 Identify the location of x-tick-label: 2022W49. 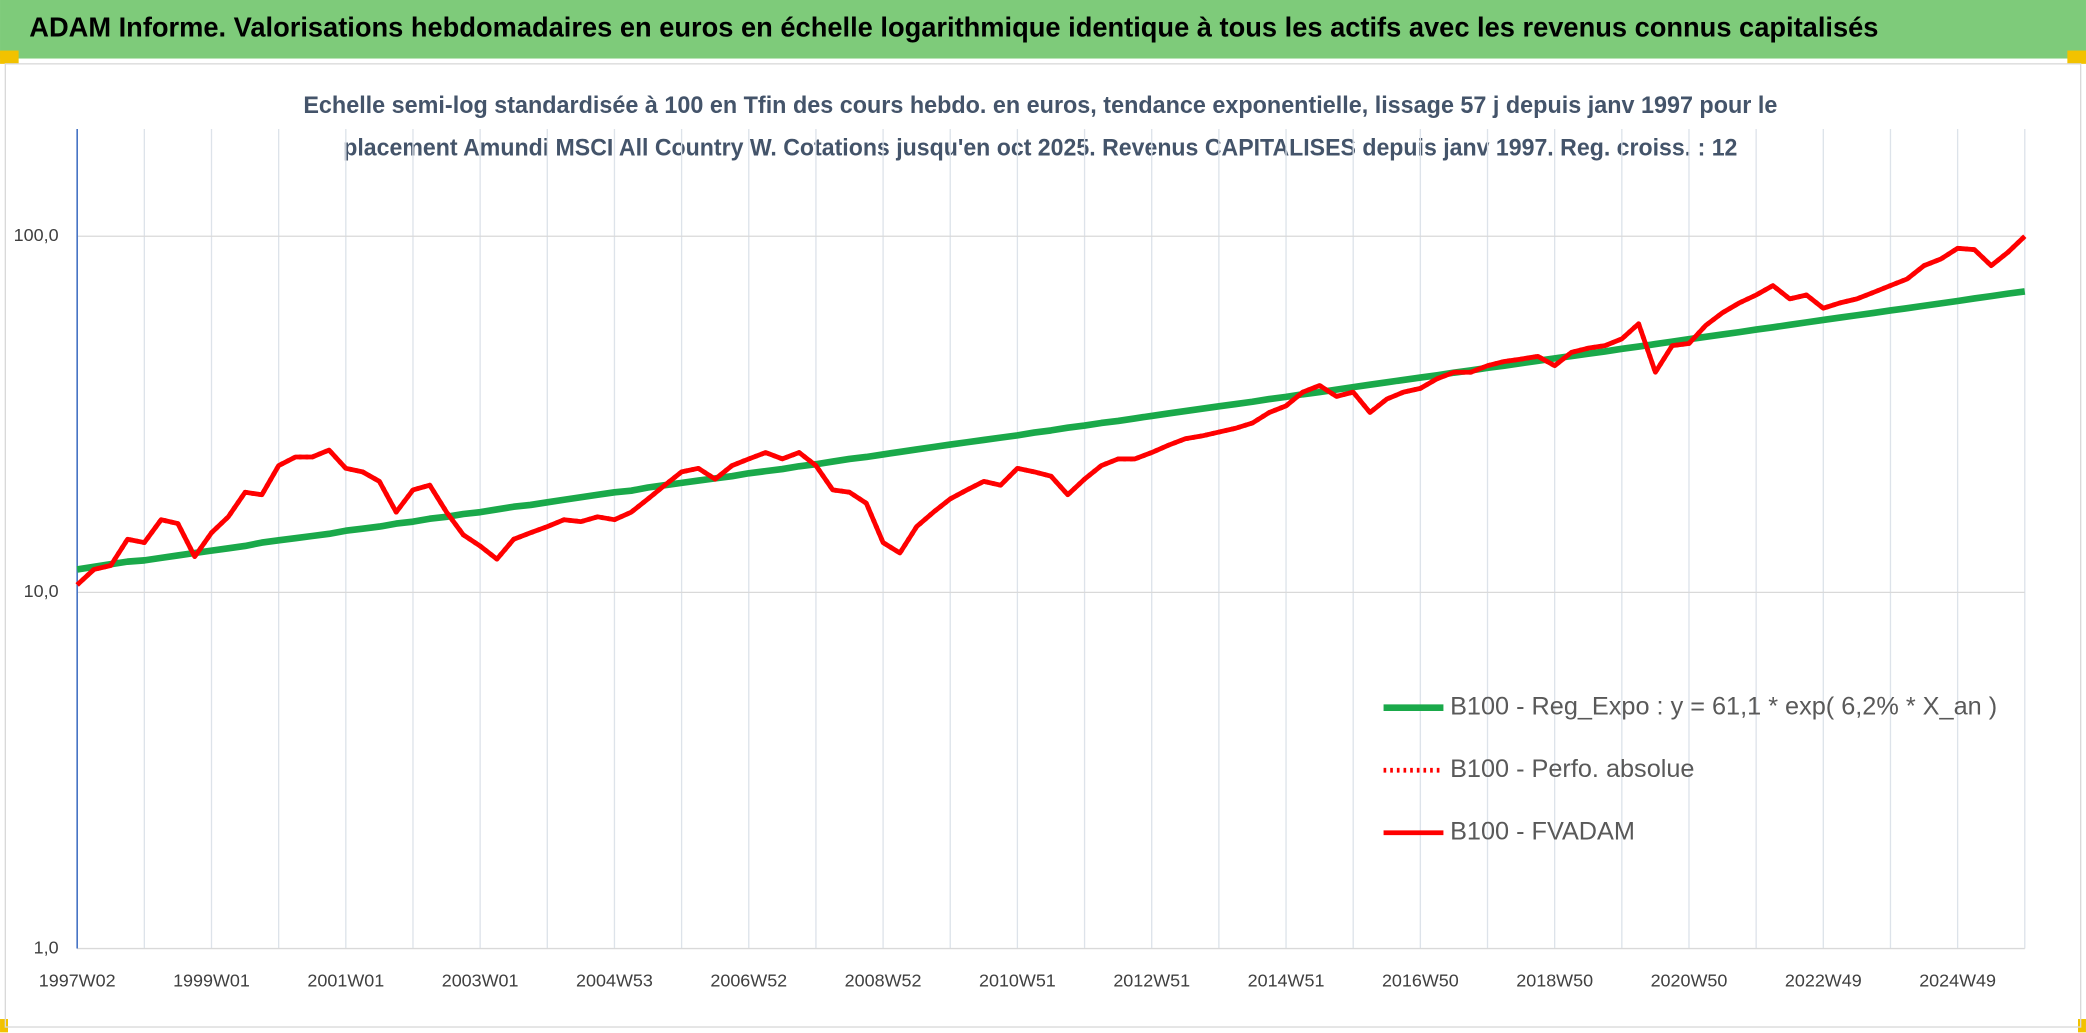
(1823, 981).